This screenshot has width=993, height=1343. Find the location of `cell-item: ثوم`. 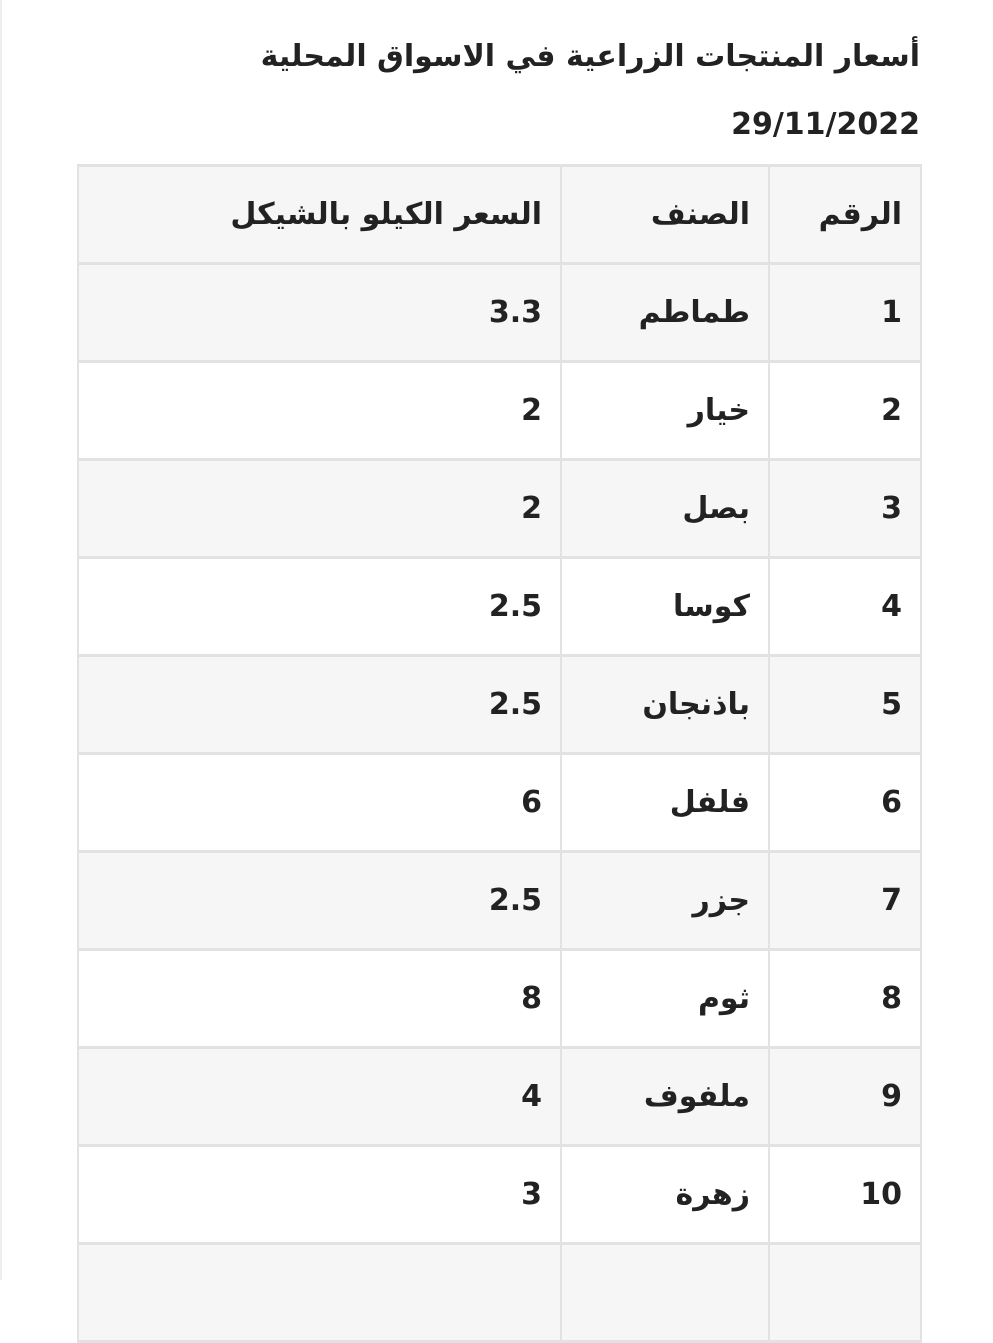

cell-item: ثوم is located at coordinates (665, 998).